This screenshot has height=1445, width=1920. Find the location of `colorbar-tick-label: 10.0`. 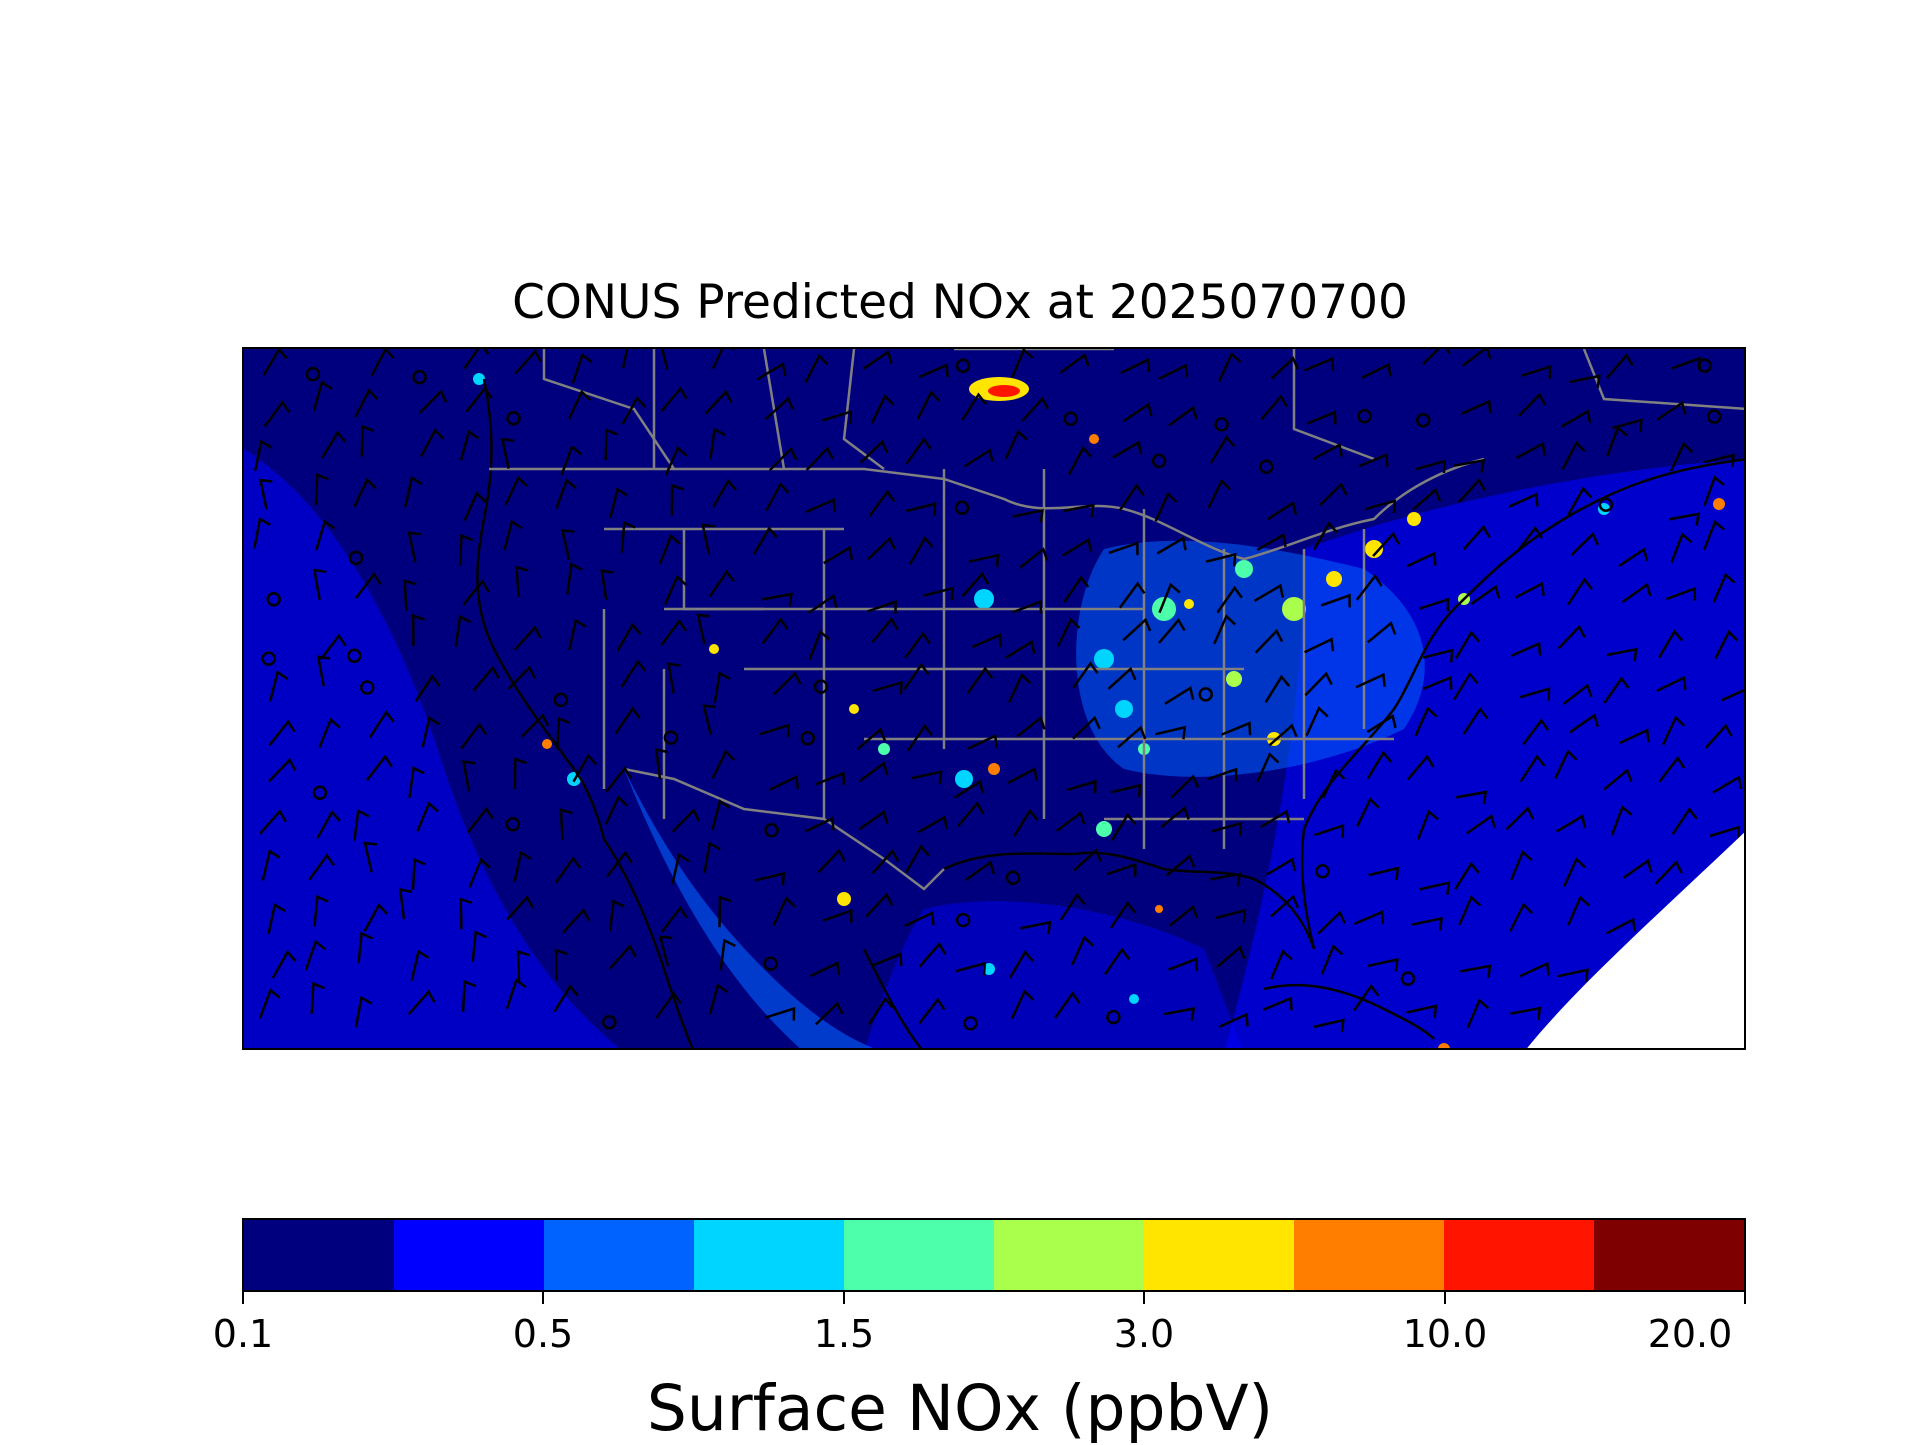

colorbar-tick-label: 10.0 is located at coordinates (1445, 1334).